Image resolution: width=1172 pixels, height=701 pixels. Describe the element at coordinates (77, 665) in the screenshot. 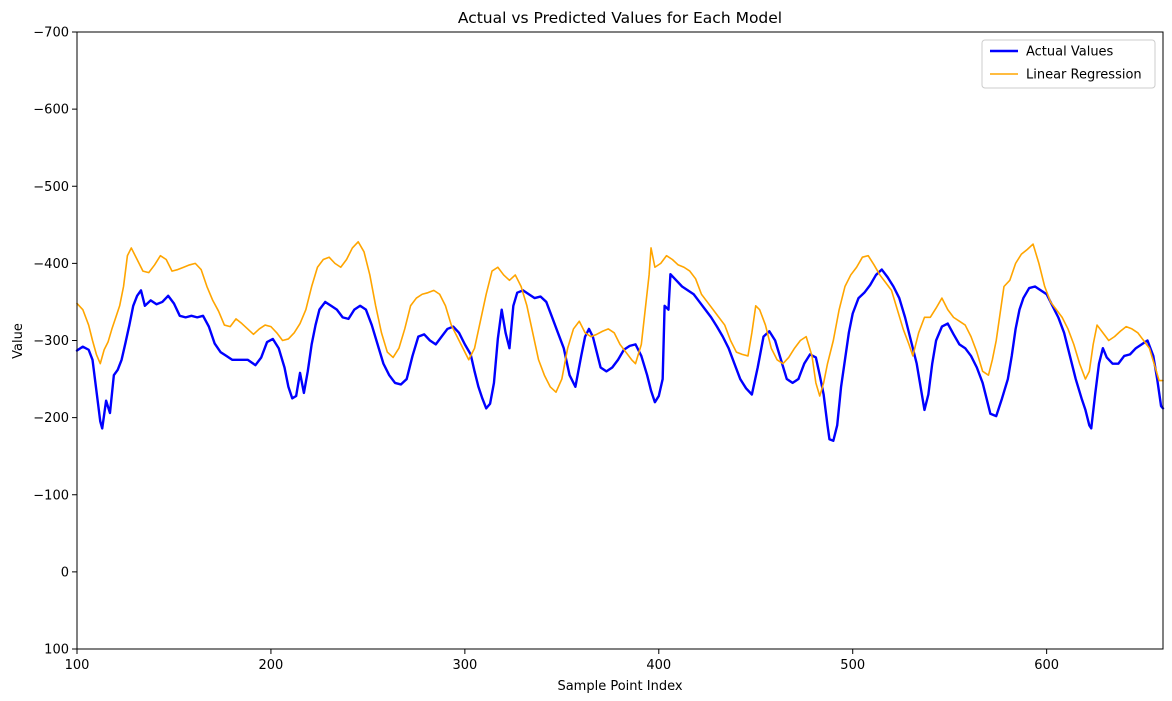

I see `x-tick-label: 100` at that location.